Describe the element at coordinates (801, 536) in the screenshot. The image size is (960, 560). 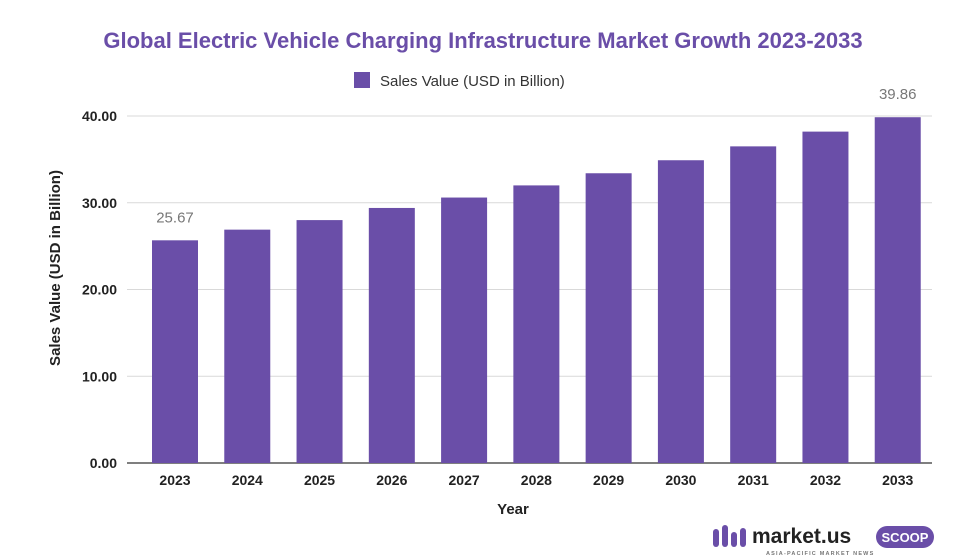
I see `brand-name: market.us` at that location.